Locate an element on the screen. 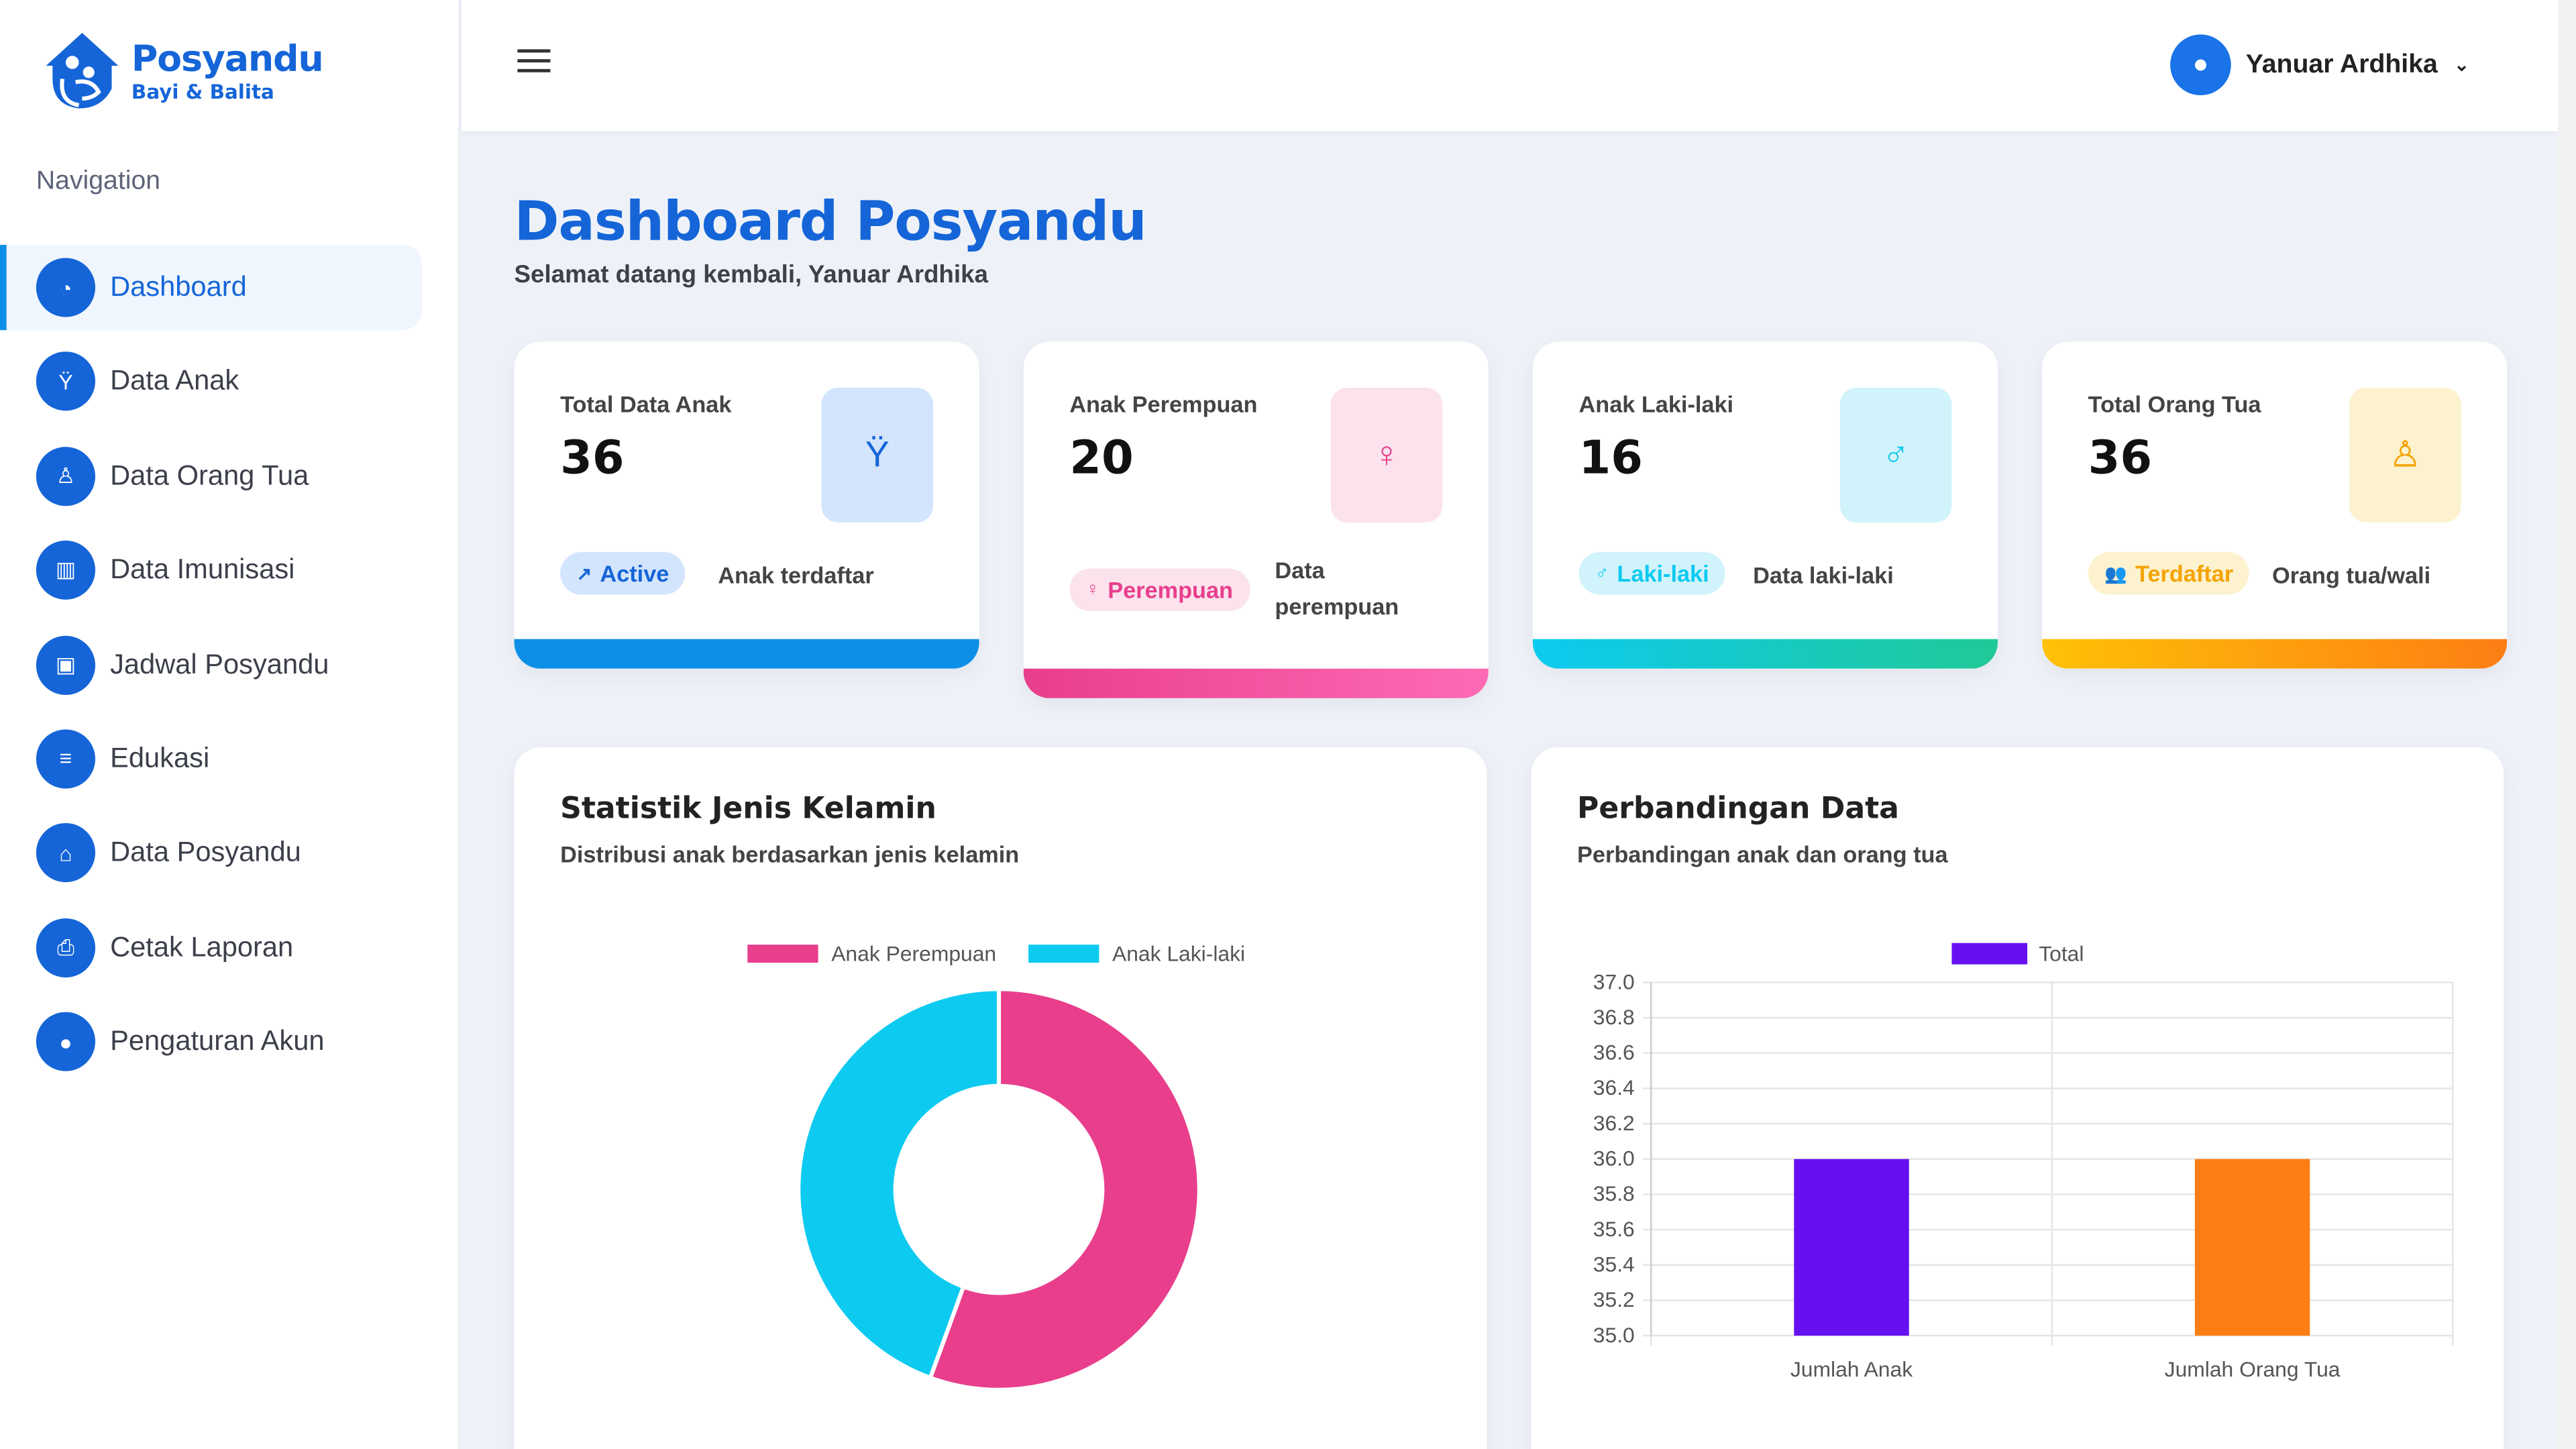  badge-icon: ↗ is located at coordinates (584, 574).